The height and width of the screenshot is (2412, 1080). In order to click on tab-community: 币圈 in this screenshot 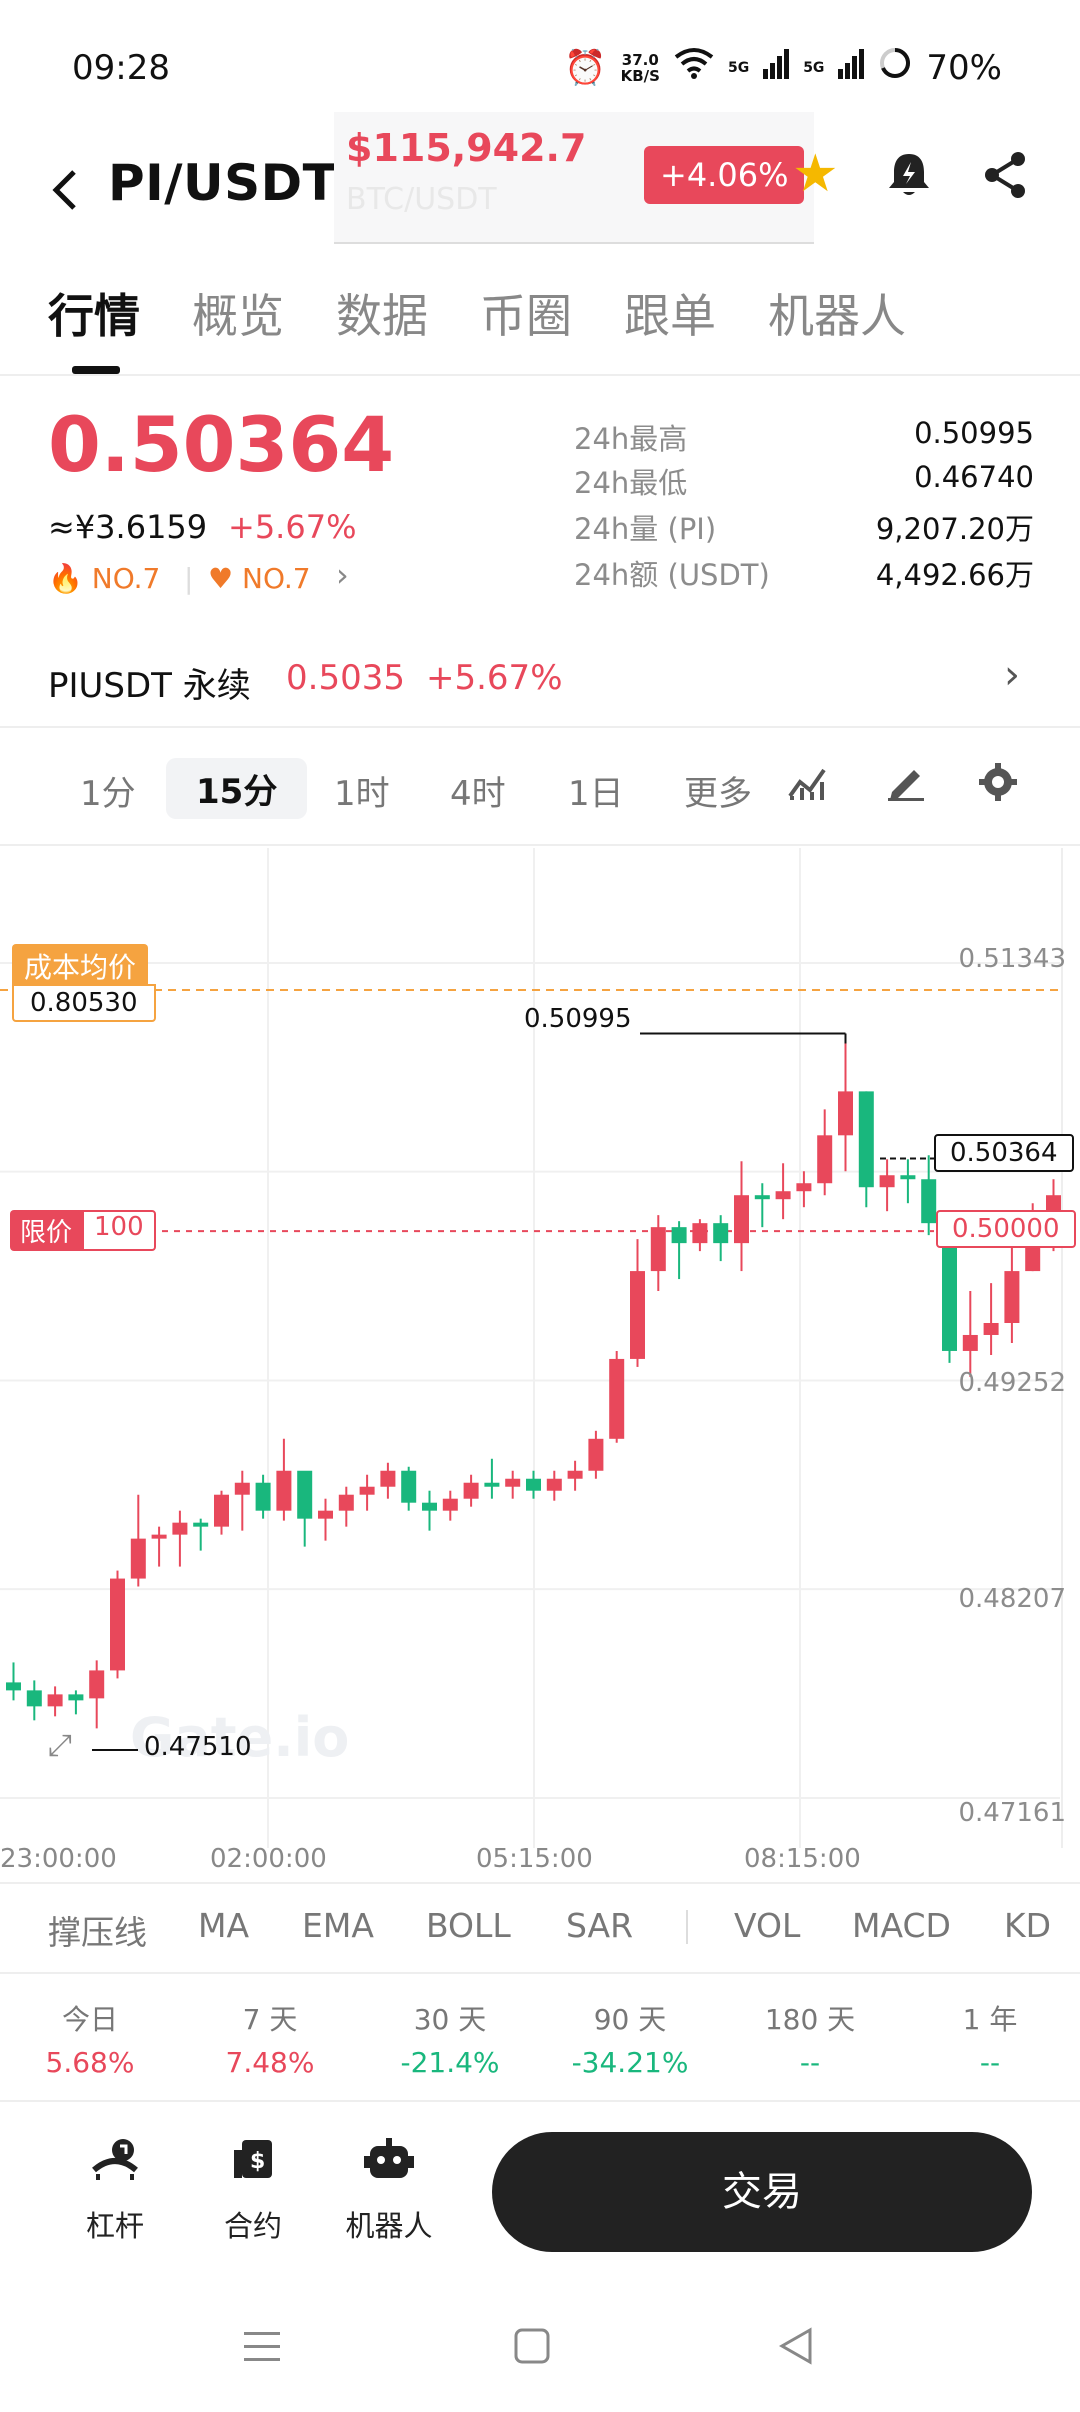, I will do `click(526, 316)`.